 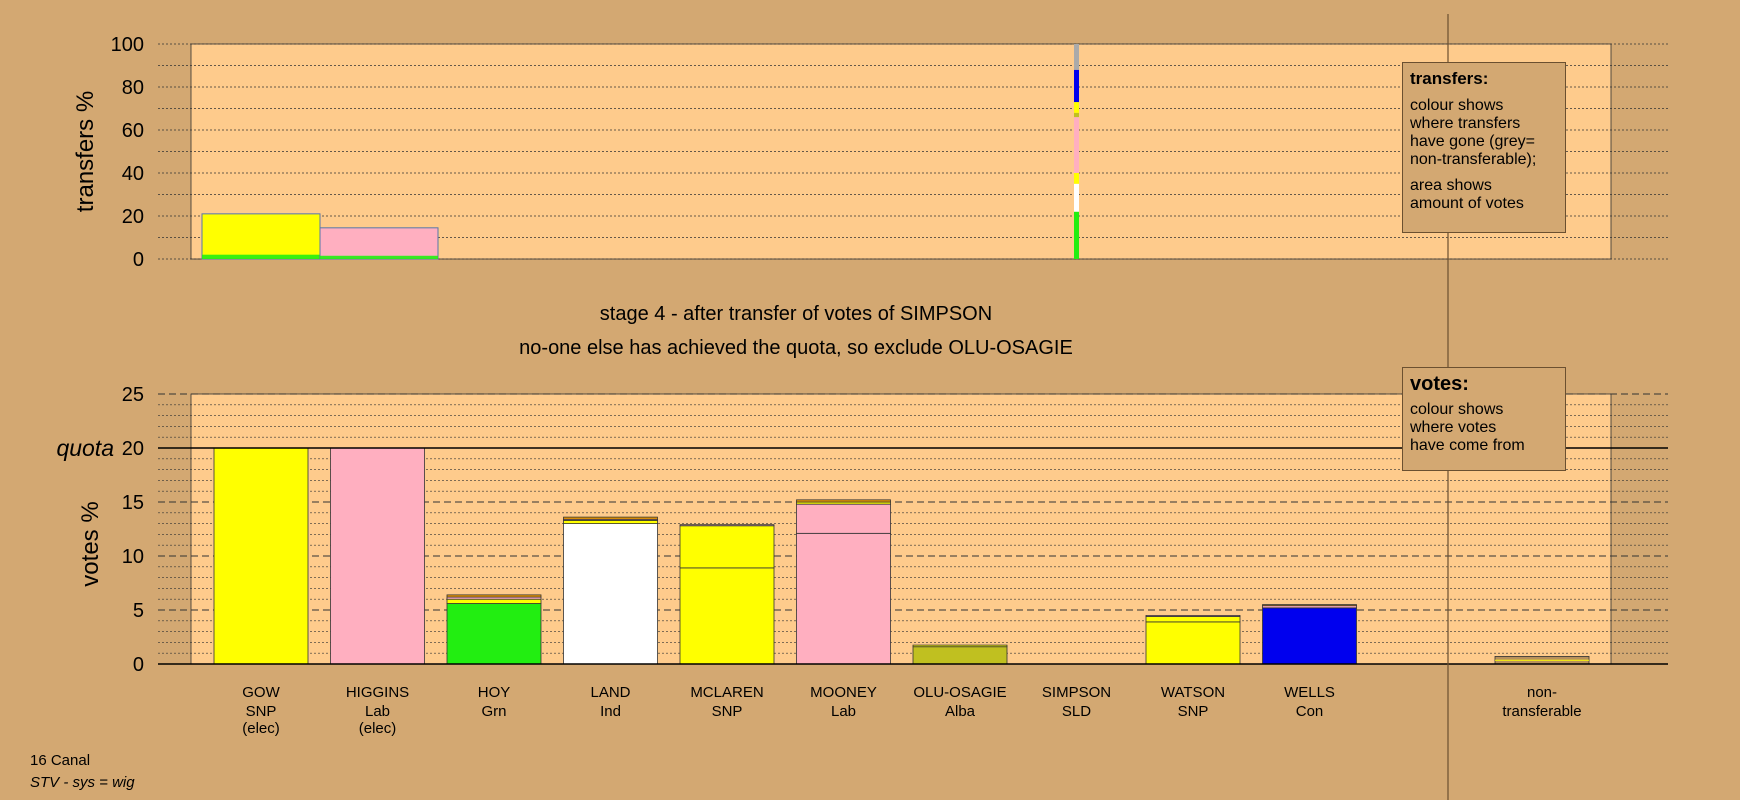 What do you see at coordinates (138, 260) in the screenshot?
I see `transfers-y-tick-label: 0` at bounding box center [138, 260].